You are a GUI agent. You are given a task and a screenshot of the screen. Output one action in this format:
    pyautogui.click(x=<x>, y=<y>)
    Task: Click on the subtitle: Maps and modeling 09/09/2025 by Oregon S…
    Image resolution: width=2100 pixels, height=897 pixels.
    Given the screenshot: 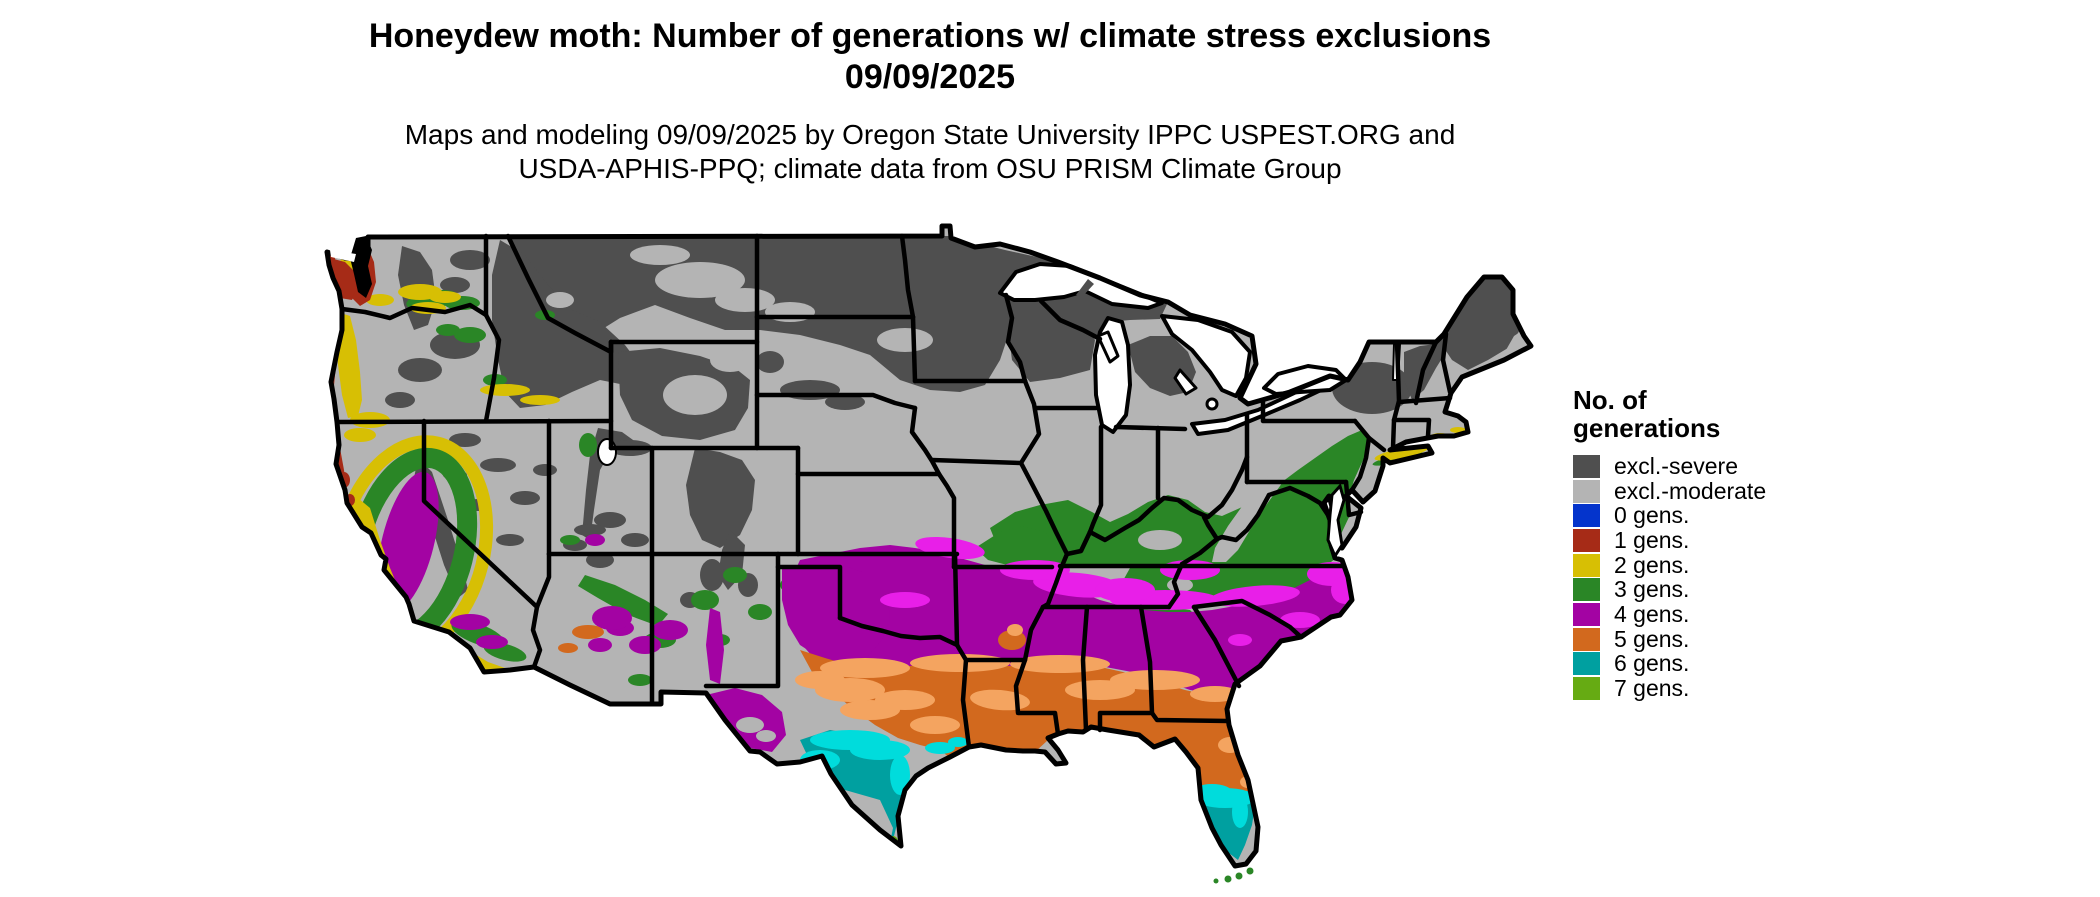 What is the action you would take?
    pyautogui.click(x=930, y=152)
    